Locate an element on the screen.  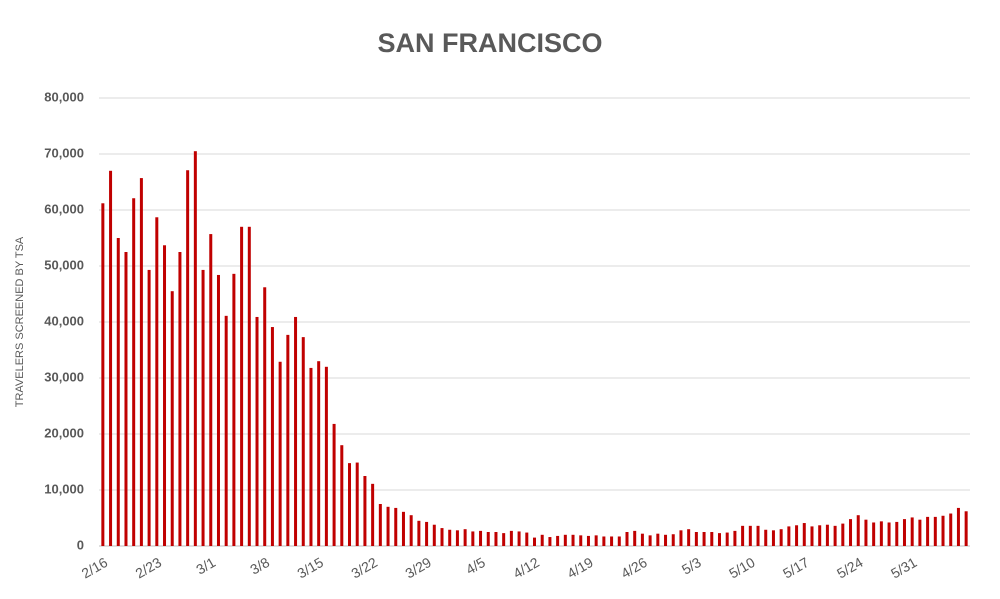
x-tick-label: 2/16 is located at coordinates (95, 568).